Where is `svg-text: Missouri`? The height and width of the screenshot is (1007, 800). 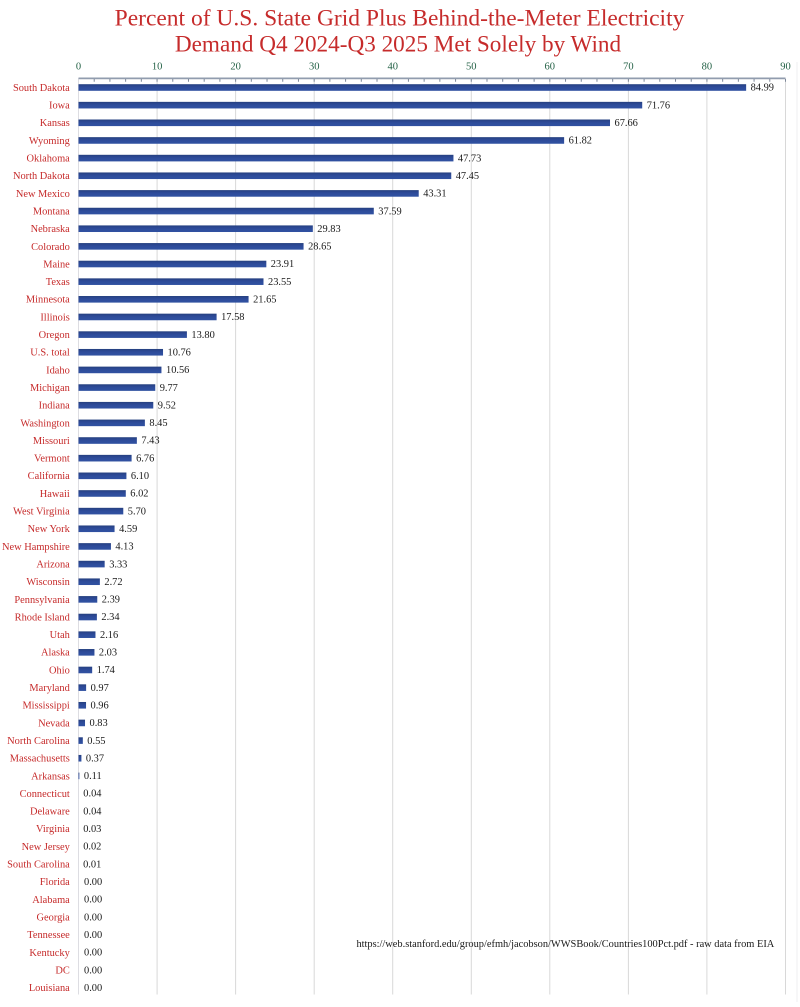
svg-text: Missouri is located at coordinates (51, 441).